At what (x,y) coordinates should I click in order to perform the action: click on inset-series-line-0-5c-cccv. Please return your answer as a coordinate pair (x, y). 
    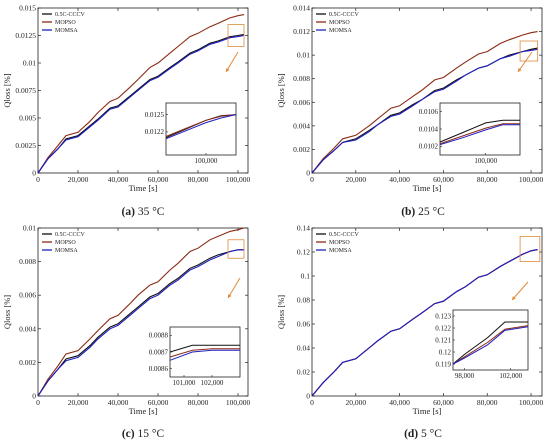
    Looking at the image, I should click on (479, 131).